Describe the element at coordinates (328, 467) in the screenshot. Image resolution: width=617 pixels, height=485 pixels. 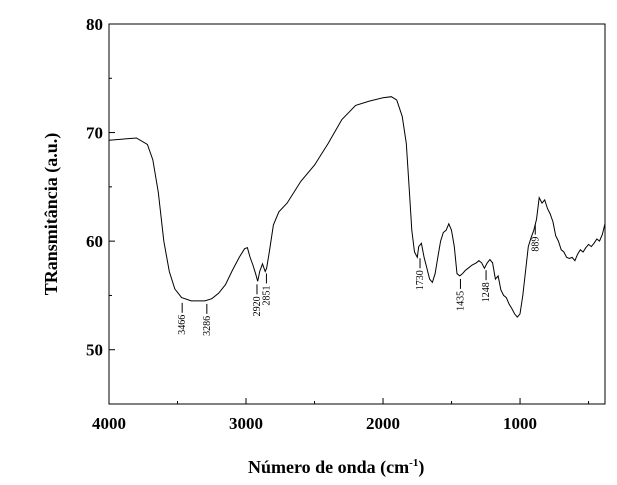
I see `x-axis-title-main: Número de onda (cm` at that location.